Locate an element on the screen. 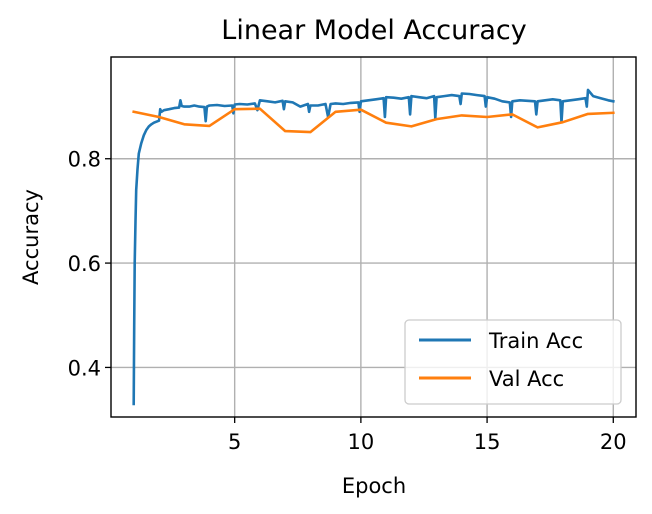 The height and width of the screenshot is (514, 652). chart-title: Linear Model Accuracy is located at coordinates (373, 30).